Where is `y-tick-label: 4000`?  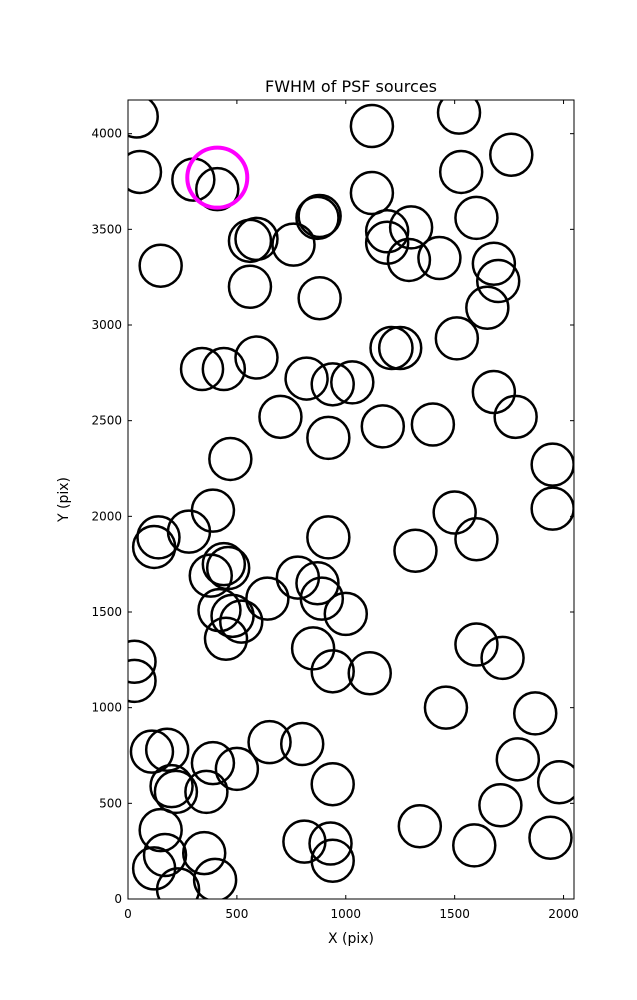 y-tick-label: 4000 is located at coordinates (106, 134).